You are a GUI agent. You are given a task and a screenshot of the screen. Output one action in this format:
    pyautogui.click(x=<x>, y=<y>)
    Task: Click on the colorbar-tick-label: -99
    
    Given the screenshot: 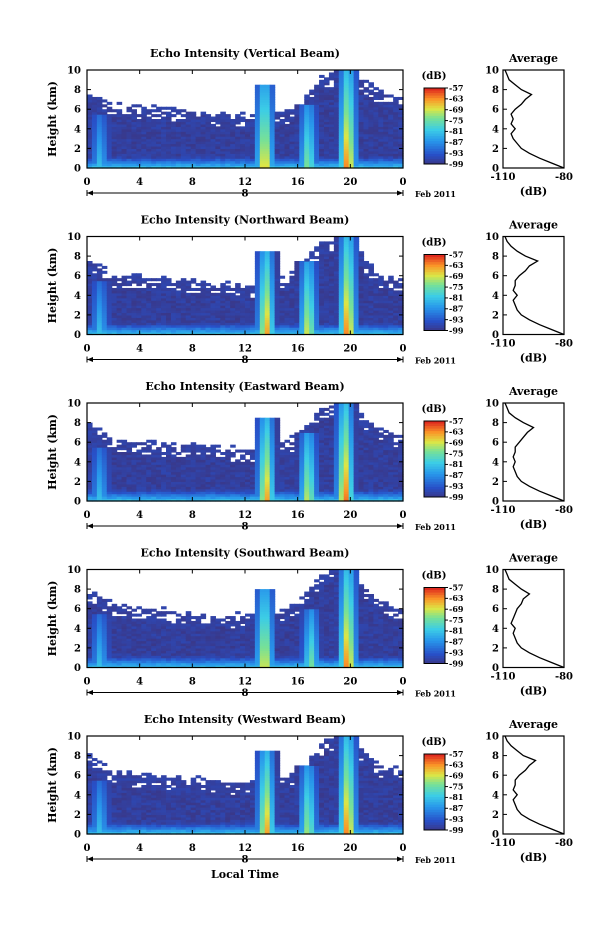 What is the action you would take?
    pyautogui.click(x=456, y=330)
    